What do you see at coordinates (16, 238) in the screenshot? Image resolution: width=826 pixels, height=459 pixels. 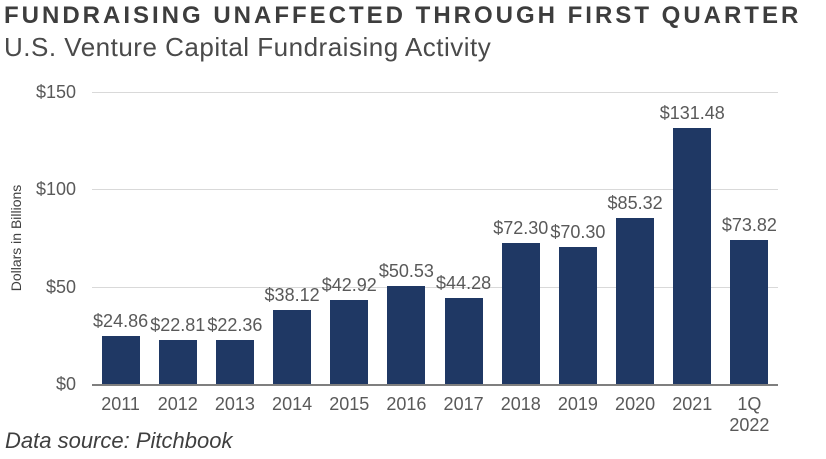 I see `y-axis-title: Dollars in Billions` at bounding box center [16, 238].